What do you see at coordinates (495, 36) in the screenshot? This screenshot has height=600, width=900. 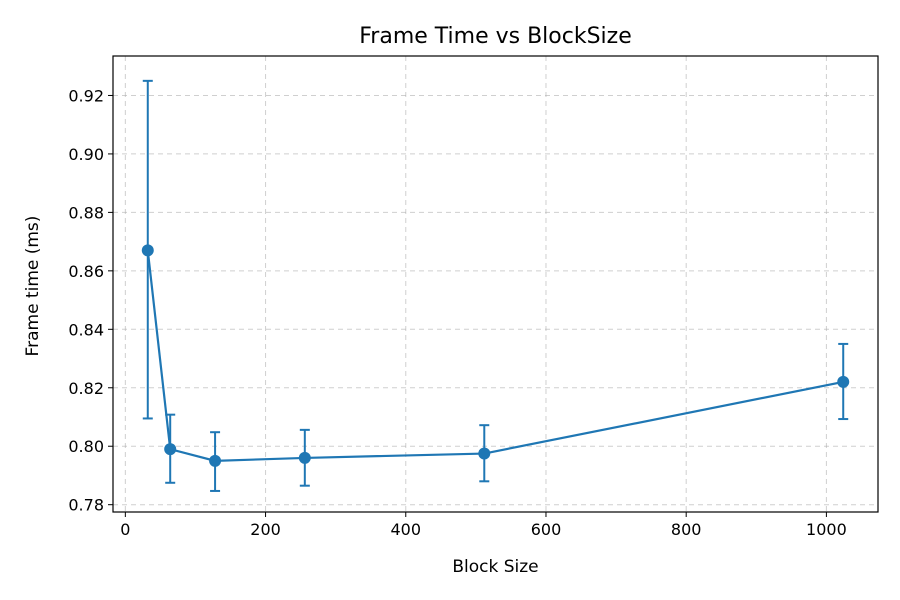 I see `chart-title: Frame Time vs BlockSize` at bounding box center [495, 36].